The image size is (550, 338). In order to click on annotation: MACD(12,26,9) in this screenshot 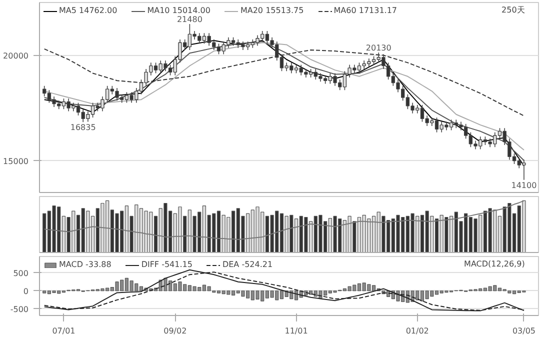, I will do `click(494, 264)`.